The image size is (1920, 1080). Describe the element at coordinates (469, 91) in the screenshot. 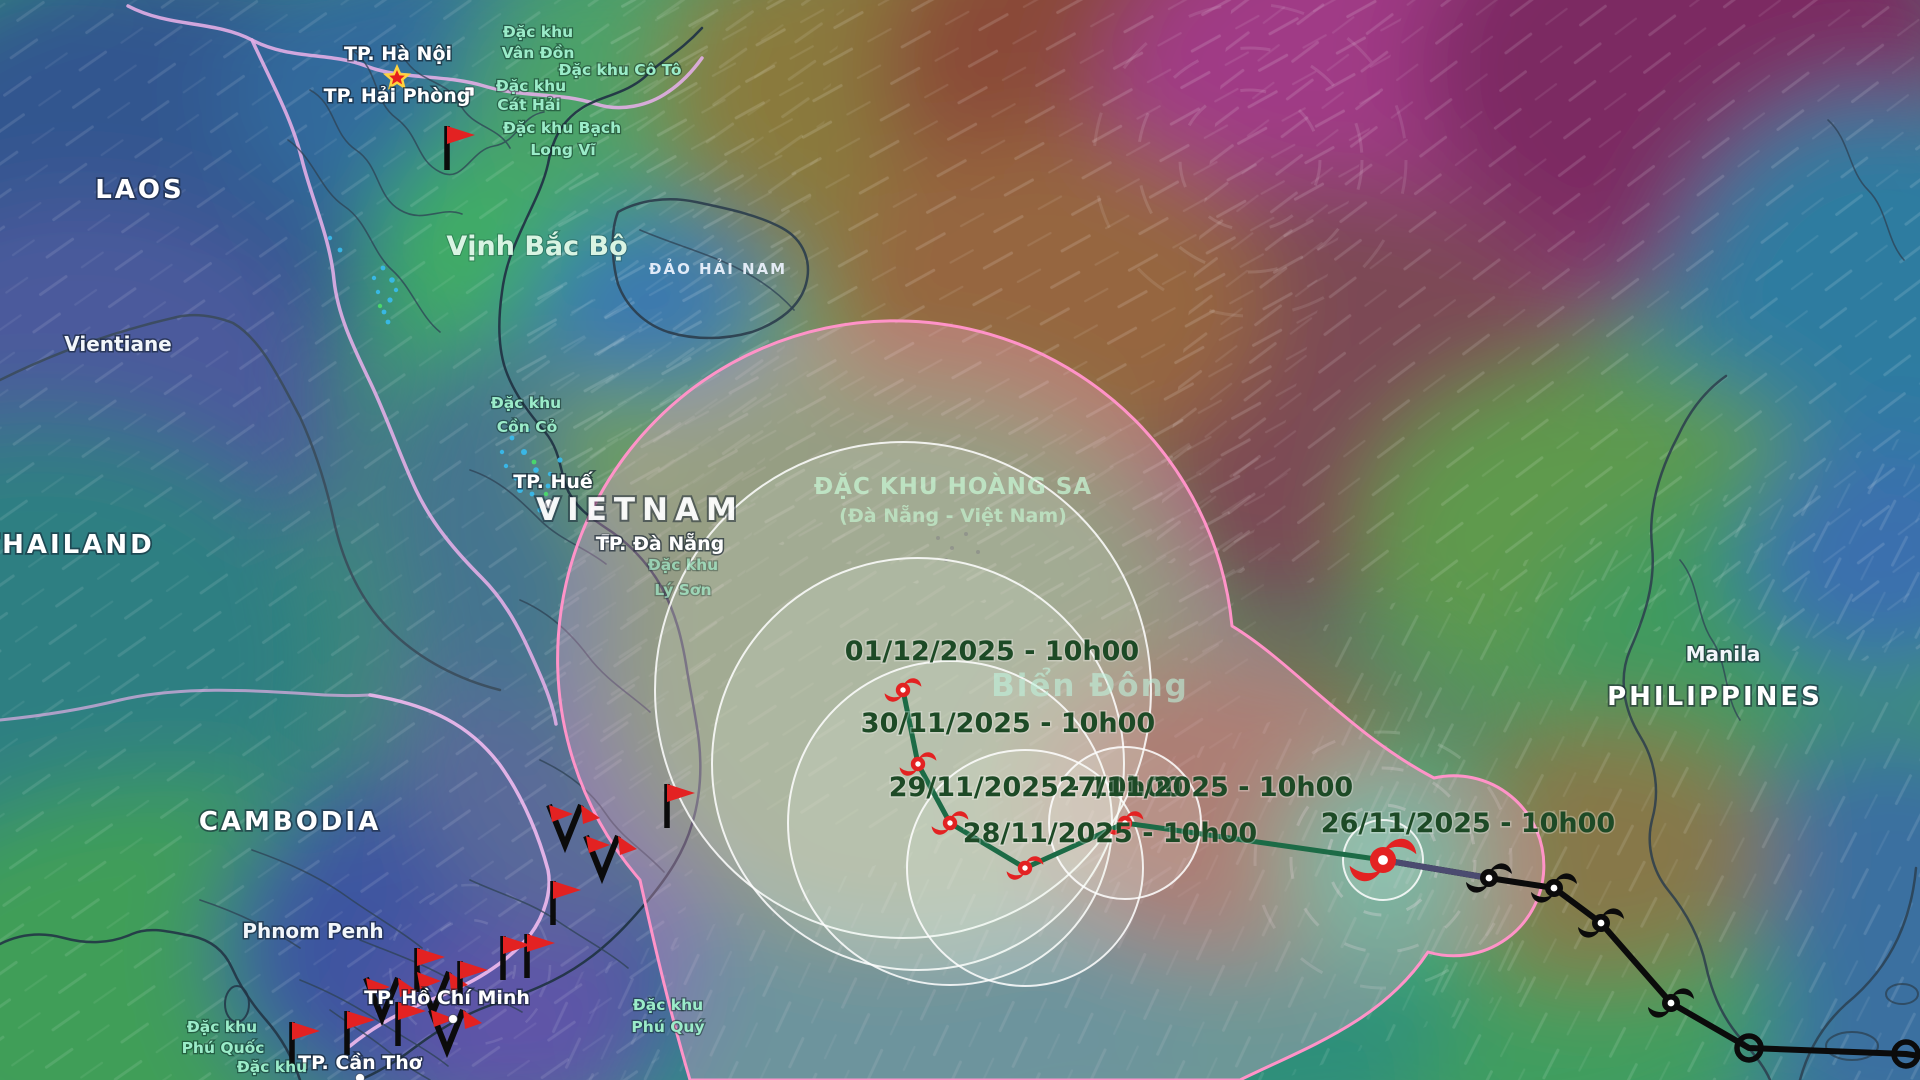

I see `haiphong-marker` at that location.